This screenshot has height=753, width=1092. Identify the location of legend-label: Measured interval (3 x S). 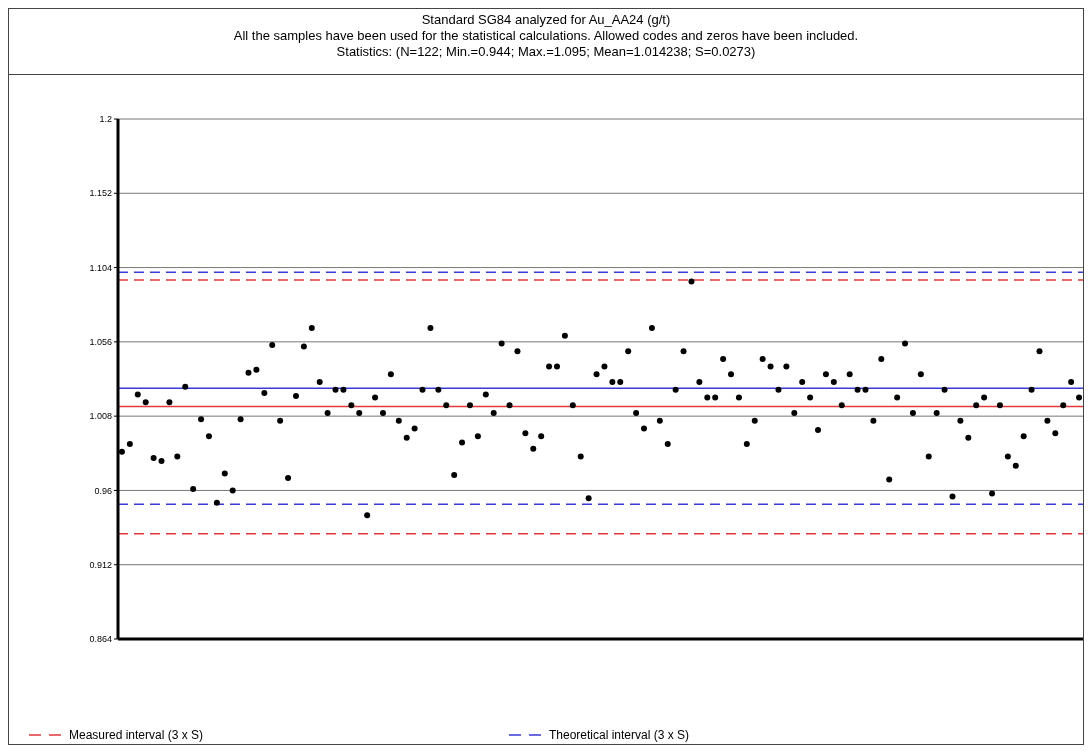
(136, 735).